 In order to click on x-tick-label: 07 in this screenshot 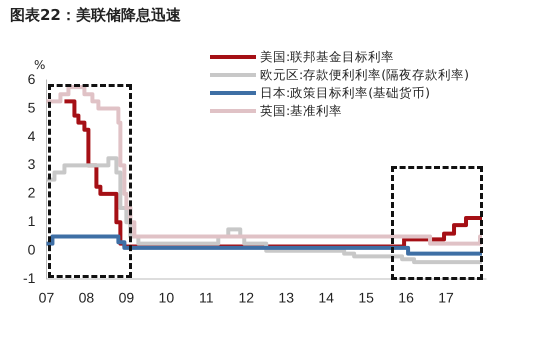, I will do `click(46, 297)`.